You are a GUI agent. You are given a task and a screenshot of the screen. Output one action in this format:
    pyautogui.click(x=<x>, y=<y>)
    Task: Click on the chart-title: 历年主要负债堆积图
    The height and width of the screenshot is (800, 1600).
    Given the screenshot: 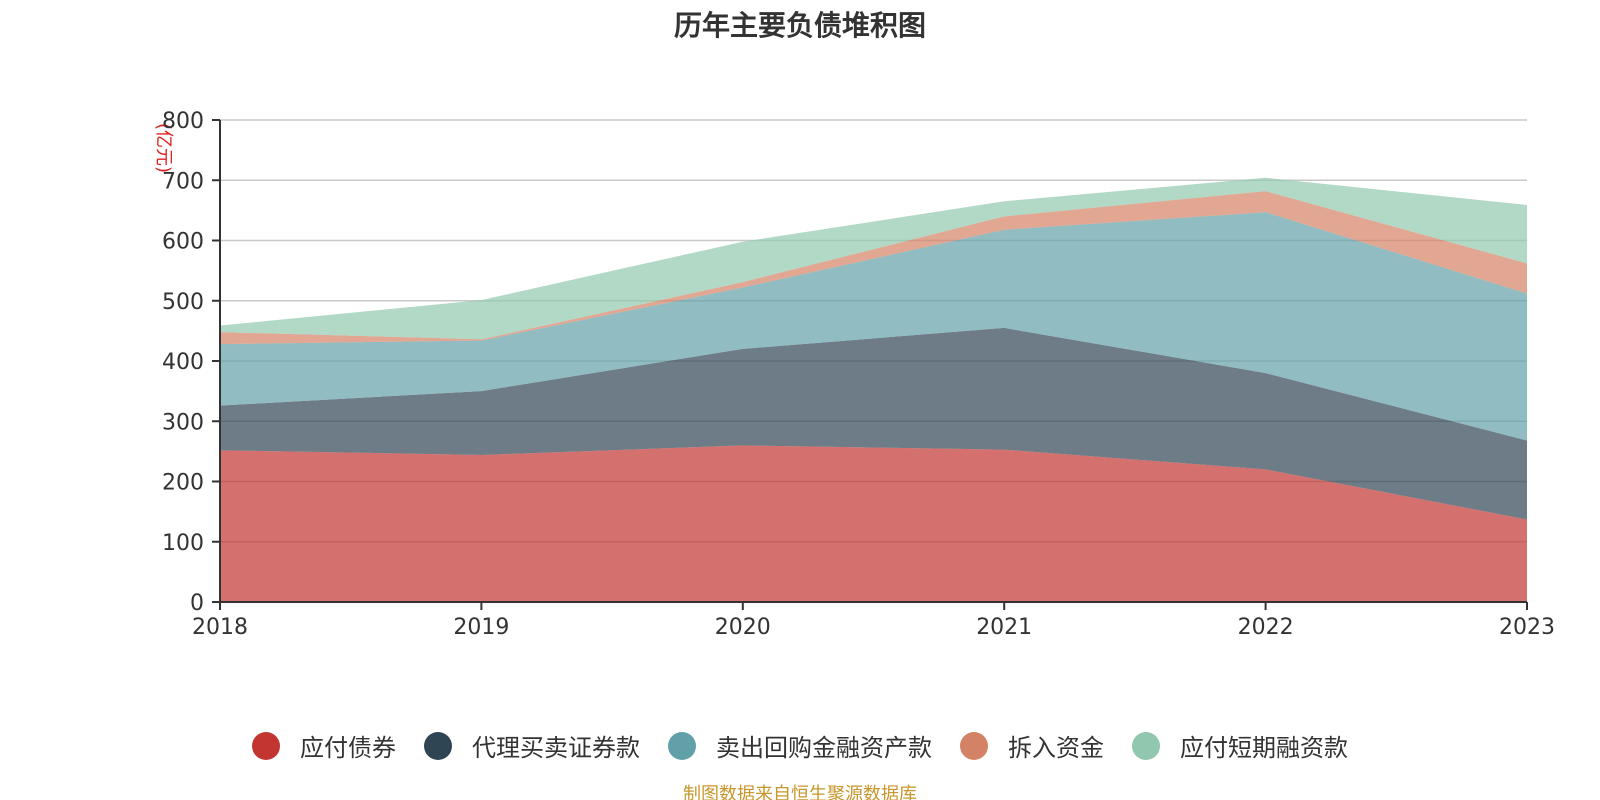 What is the action you would take?
    pyautogui.click(x=799, y=25)
    